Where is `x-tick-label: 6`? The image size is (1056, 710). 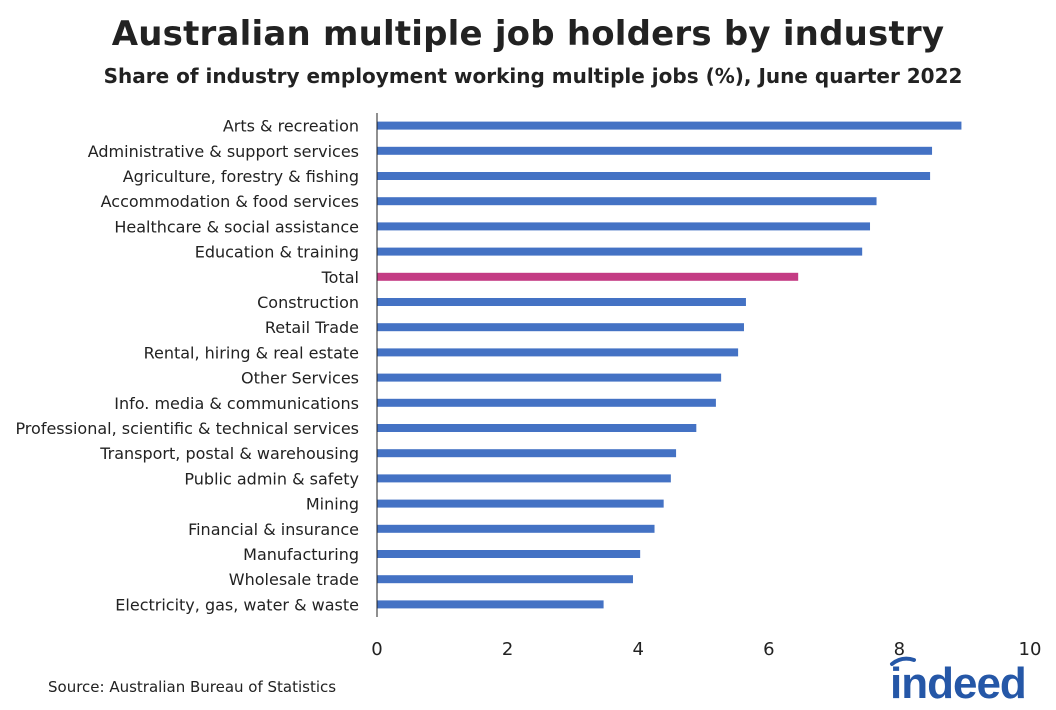 x-tick-label: 6 is located at coordinates (768, 649).